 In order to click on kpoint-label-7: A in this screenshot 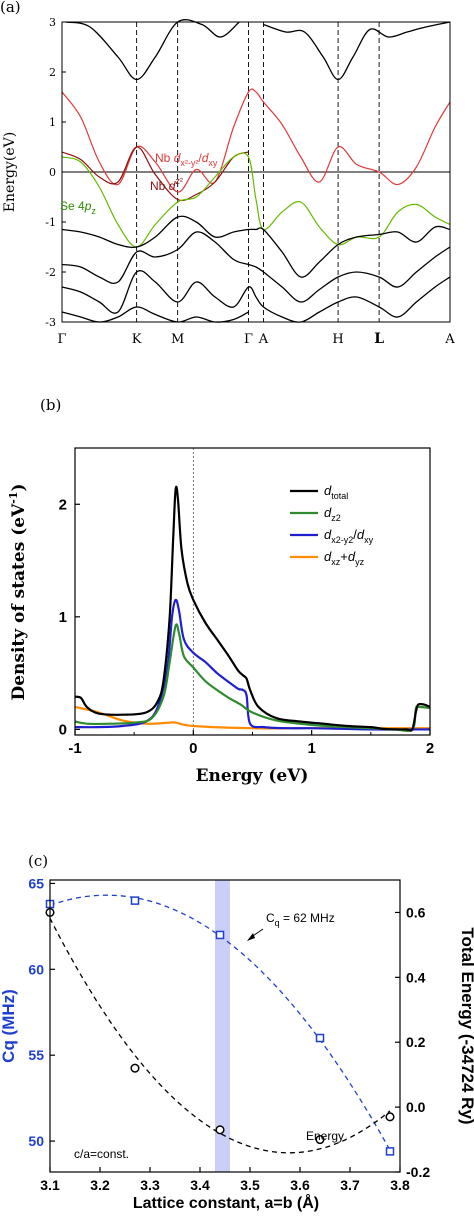, I will do `click(449, 339)`.